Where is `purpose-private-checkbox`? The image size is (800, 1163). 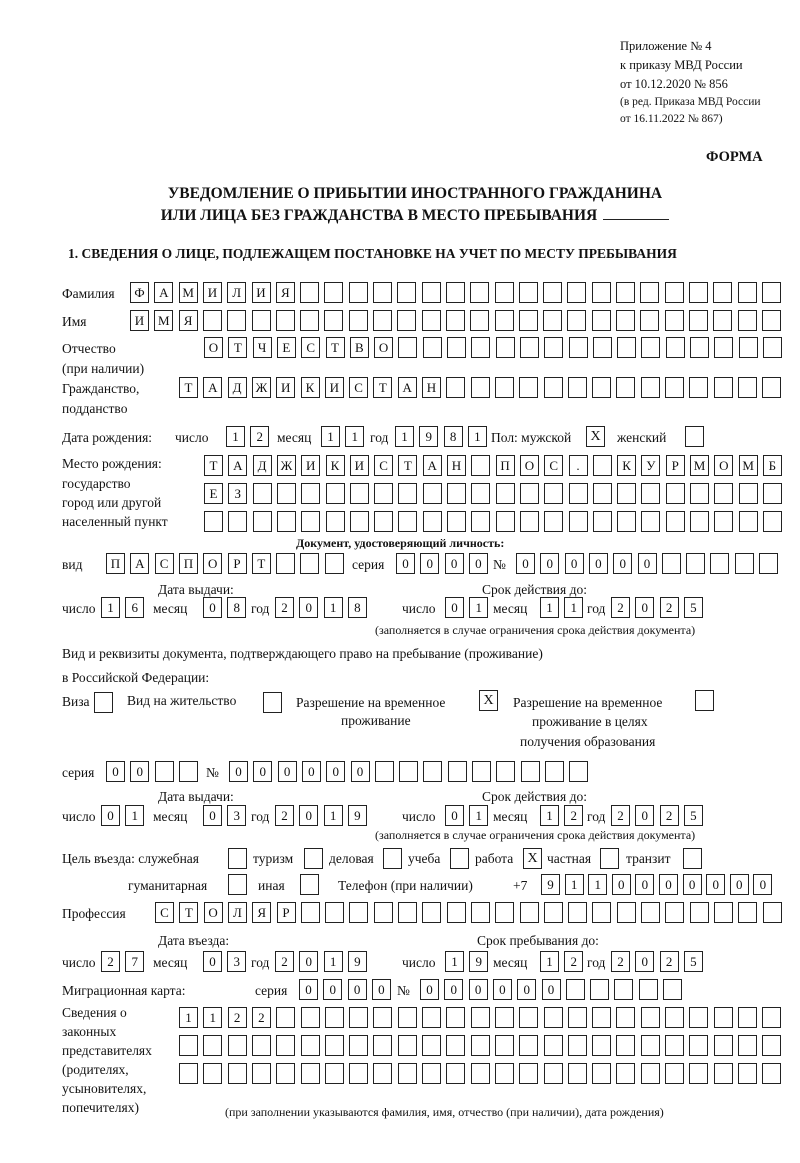
purpose-private-checkbox is located at coordinates (609, 858).